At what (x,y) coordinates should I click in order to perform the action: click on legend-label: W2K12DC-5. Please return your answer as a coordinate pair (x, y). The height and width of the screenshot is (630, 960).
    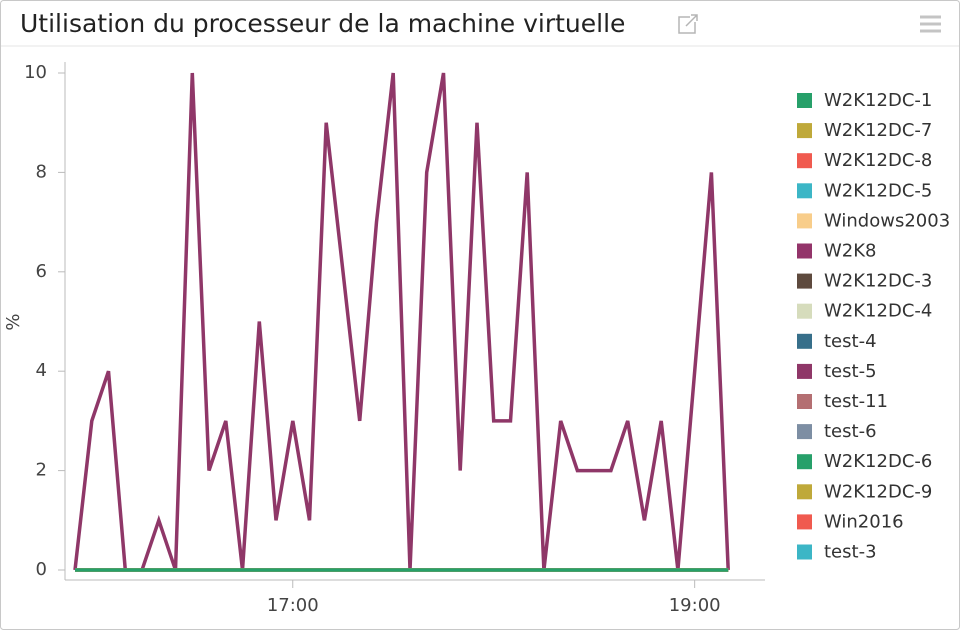
    Looking at the image, I should click on (878, 190).